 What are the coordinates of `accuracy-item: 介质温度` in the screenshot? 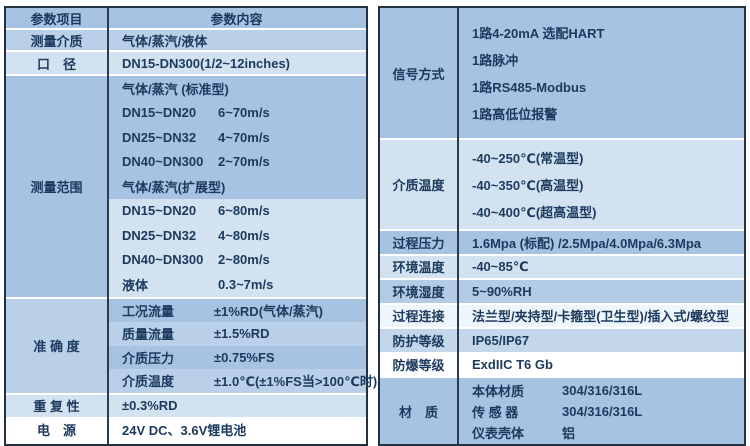 It's located at (148, 382).